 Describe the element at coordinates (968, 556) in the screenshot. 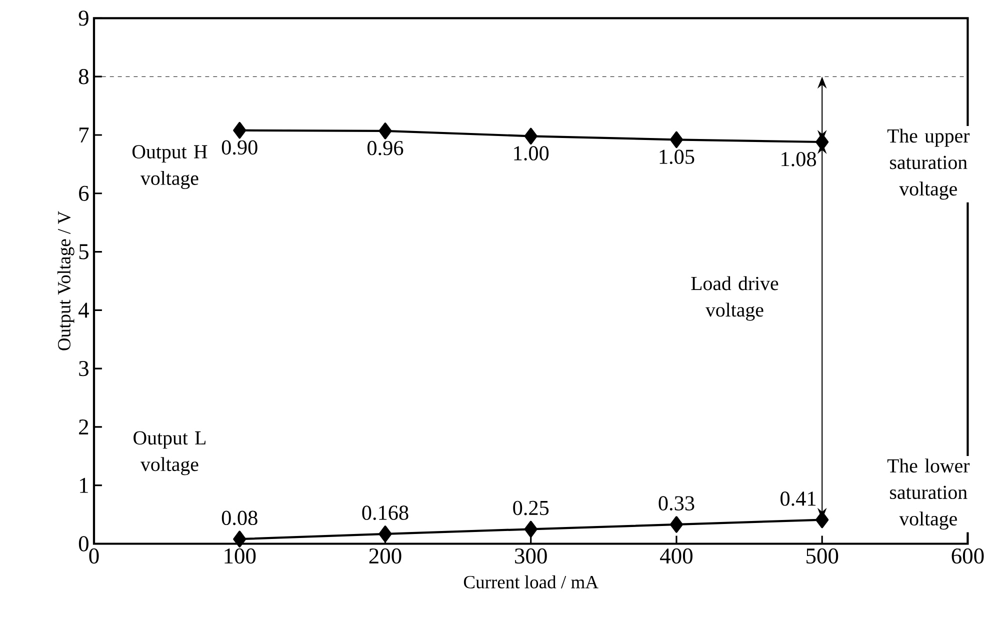

I see `x-tick-label: 600` at that location.